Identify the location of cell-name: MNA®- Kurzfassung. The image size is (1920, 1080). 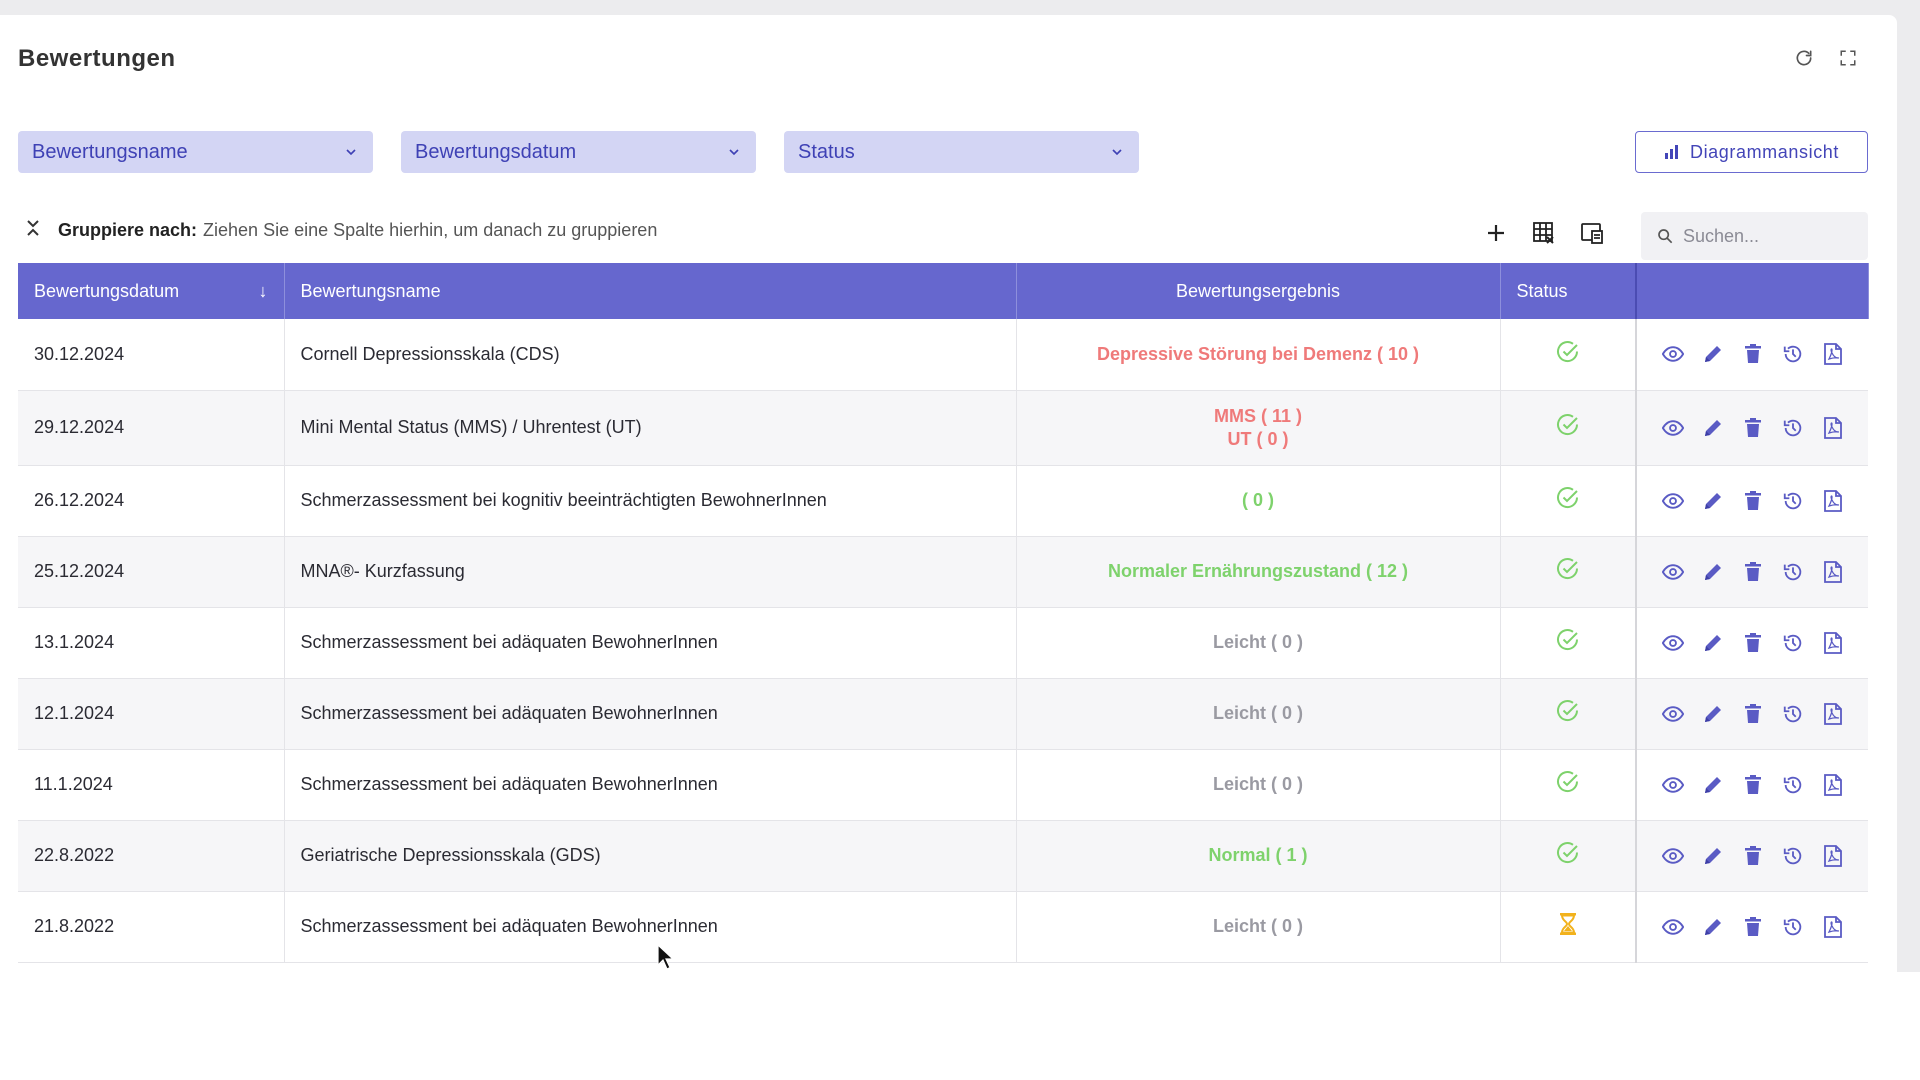
(650, 571).